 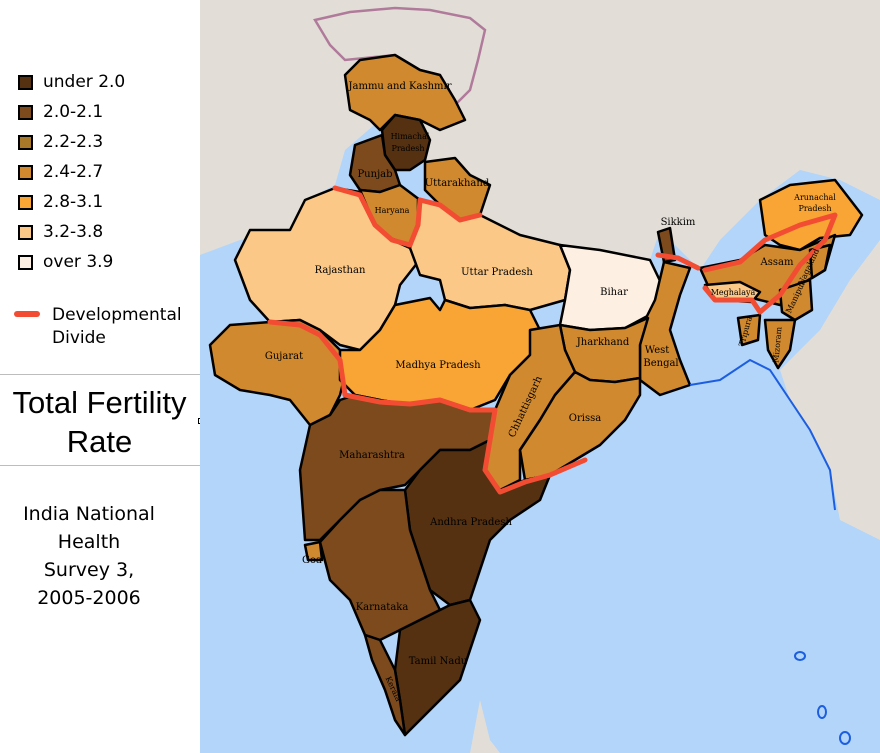 I want to click on legend-item-2-8-3-1: 2.8-3.1, so click(x=60, y=202).